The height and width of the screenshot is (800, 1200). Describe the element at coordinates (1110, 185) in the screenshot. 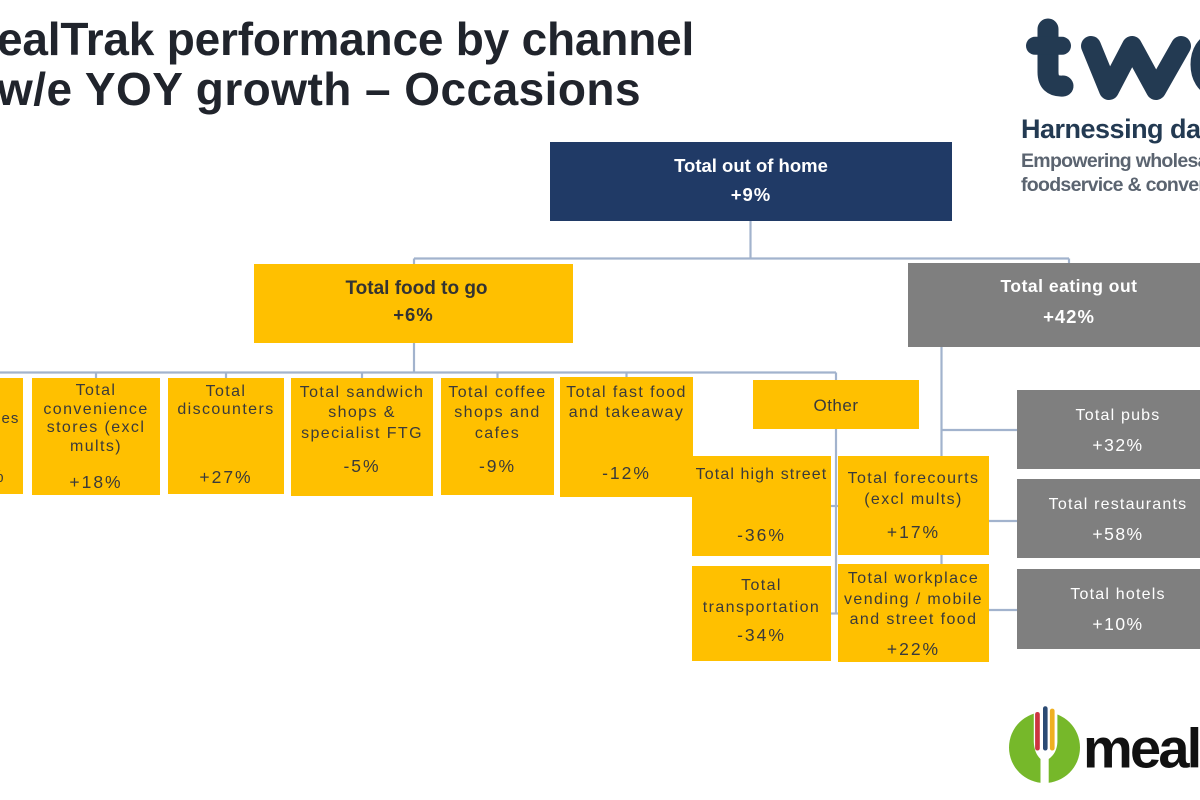

I see `svg-text: foodservice & convenience` at that location.